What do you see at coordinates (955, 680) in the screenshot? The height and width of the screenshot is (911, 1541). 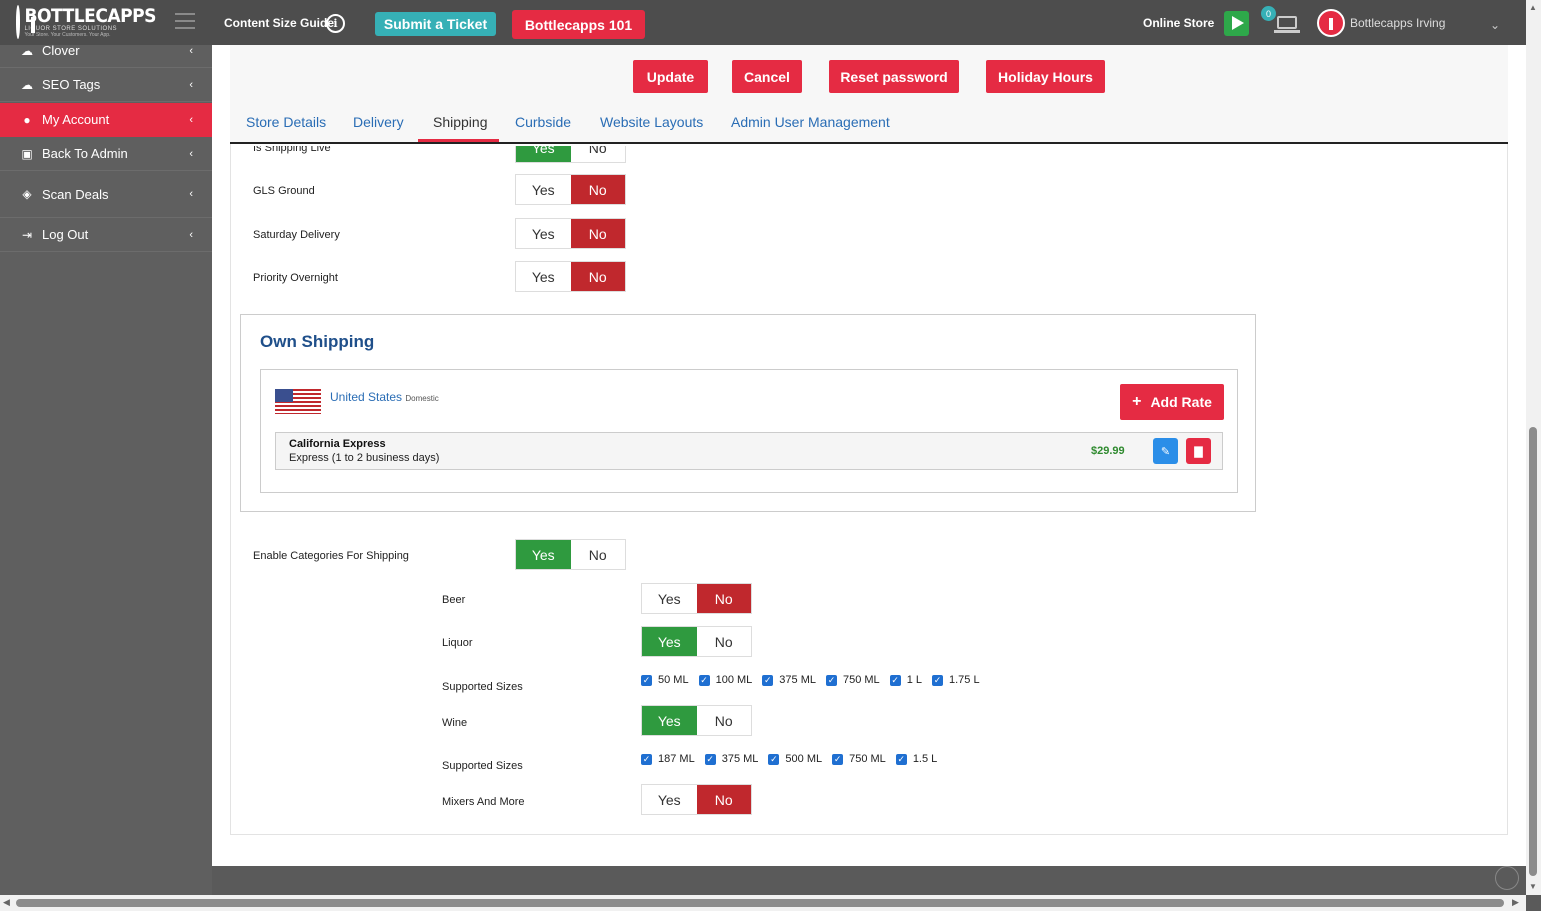 I see `size-checkbox: ✓ 1.75 L` at bounding box center [955, 680].